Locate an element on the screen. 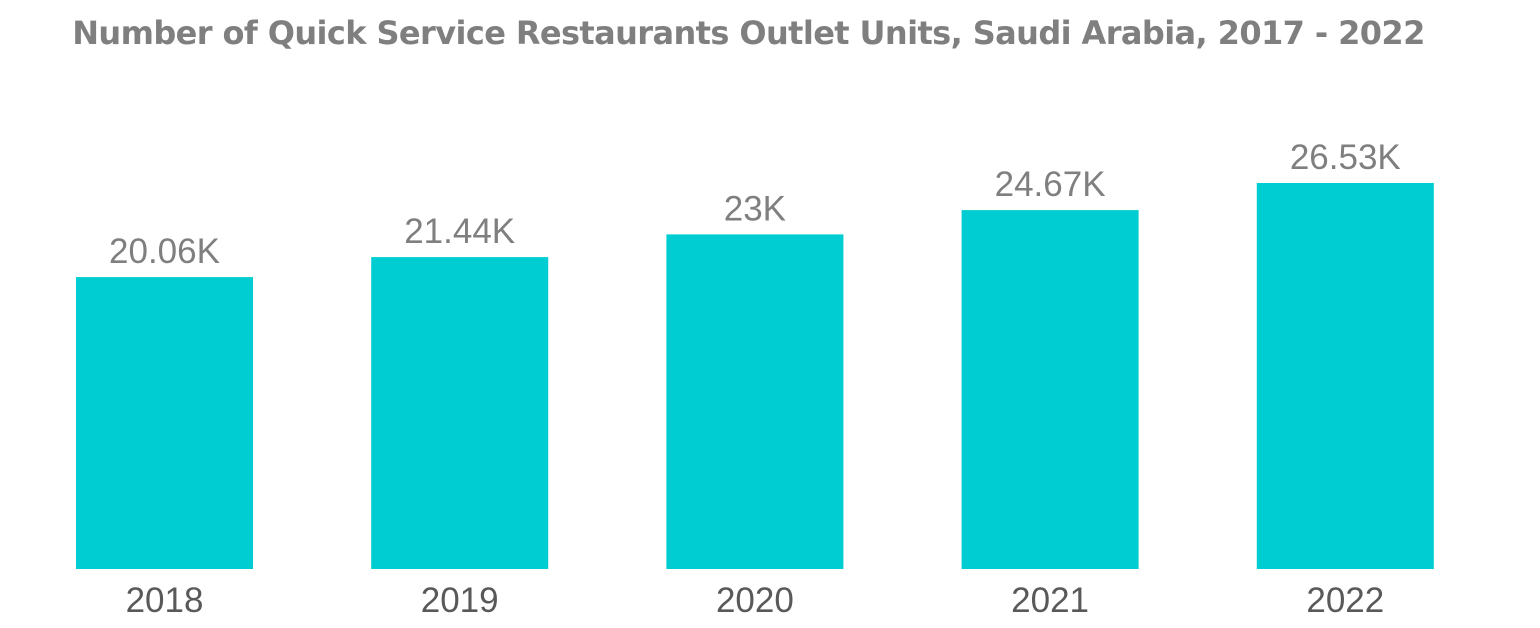  bar-2022 is located at coordinates (1345, 376).